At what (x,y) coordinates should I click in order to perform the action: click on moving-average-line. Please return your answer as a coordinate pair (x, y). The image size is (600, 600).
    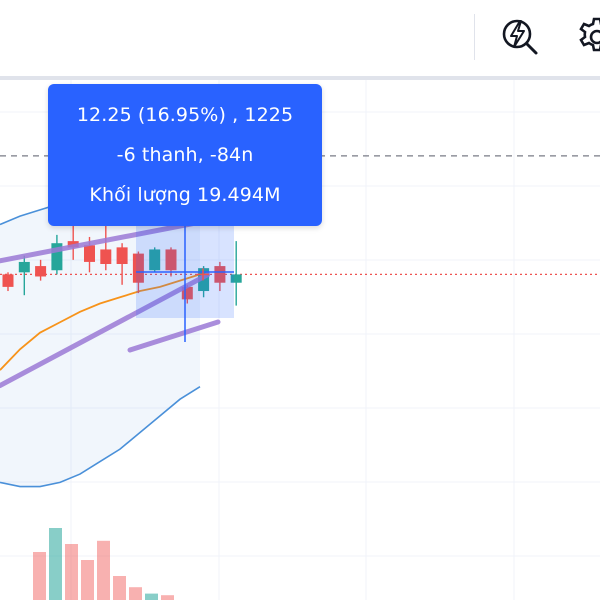
    Looking at the image, I should click on (100, 322).